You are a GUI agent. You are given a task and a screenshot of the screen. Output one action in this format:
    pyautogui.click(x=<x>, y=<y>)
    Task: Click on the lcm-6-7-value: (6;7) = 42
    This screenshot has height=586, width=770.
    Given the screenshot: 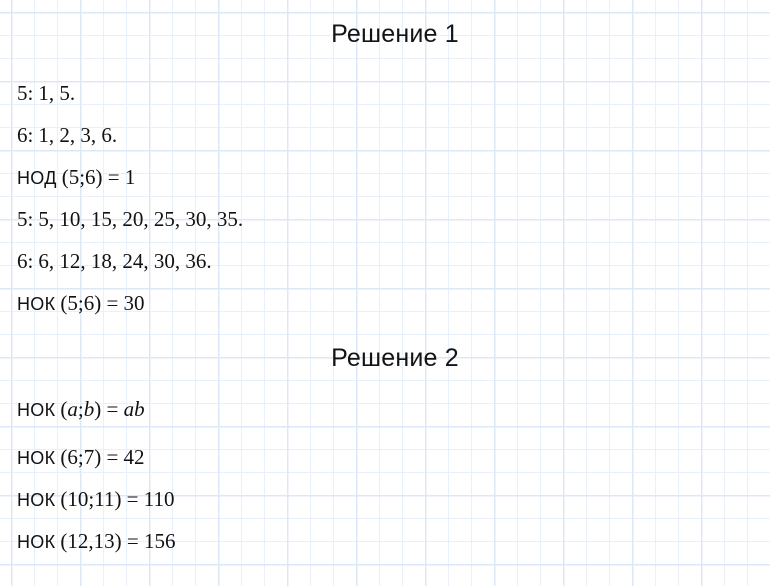 What is the action you would take?
    pyautogui.click(x=102, y=457)
    